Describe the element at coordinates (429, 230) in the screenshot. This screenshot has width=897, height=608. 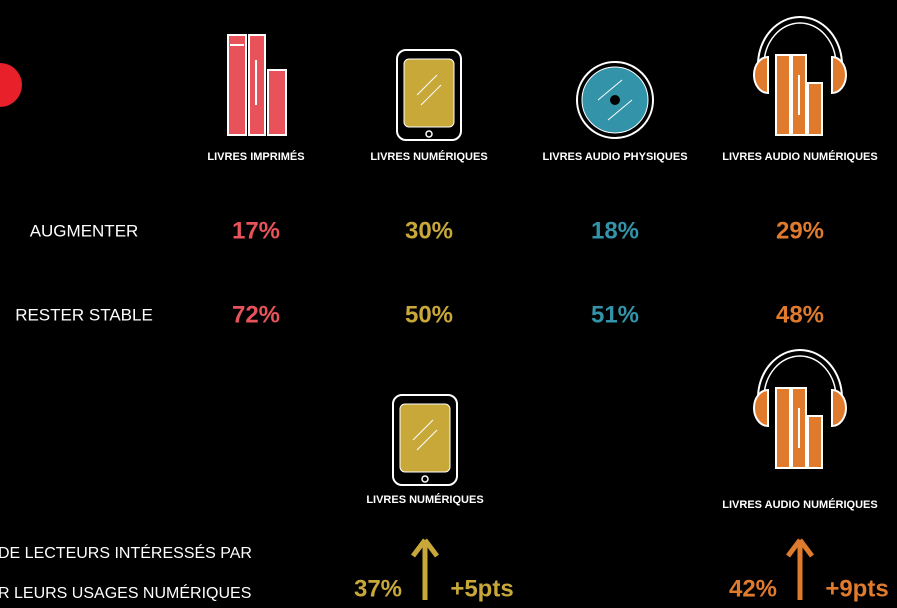
I see `value: 30%` at that location.